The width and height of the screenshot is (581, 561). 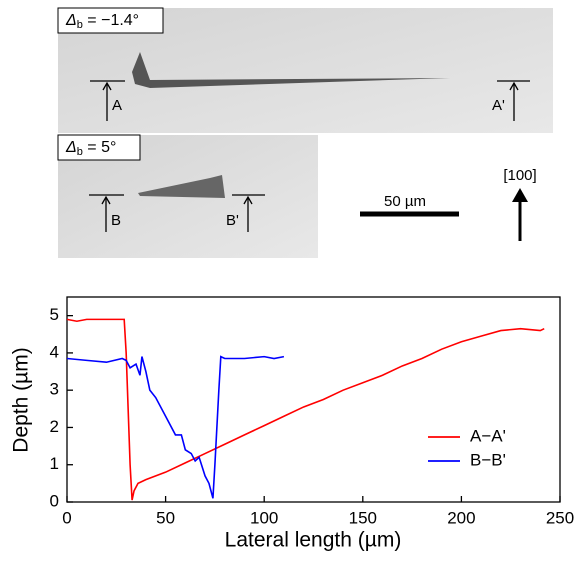 I want to click on y-tick-label: 4, so click(x=54, y=351).